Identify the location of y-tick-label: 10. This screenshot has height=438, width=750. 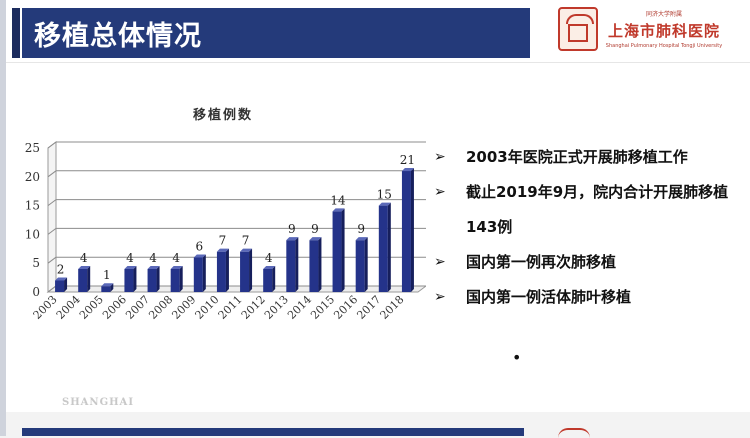
(32, 234).